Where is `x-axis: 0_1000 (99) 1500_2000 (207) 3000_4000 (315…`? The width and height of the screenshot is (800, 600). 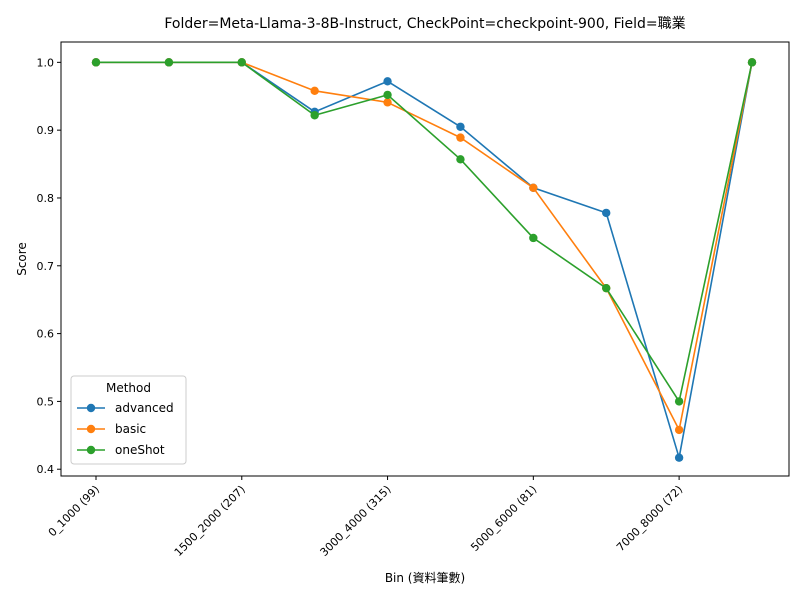
x-axis: 0_1000 (99) 1500_2000 (207) 3000_4000 (315… is located at coordinates (365, 517).